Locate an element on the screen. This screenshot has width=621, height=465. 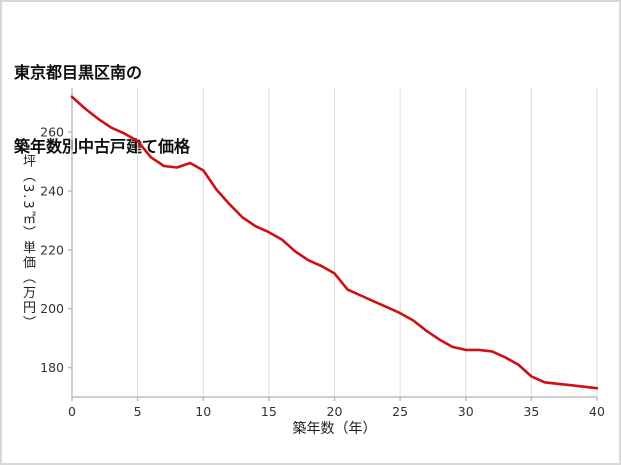
x-tick-label: 0 is located at coordinates (72, 411).